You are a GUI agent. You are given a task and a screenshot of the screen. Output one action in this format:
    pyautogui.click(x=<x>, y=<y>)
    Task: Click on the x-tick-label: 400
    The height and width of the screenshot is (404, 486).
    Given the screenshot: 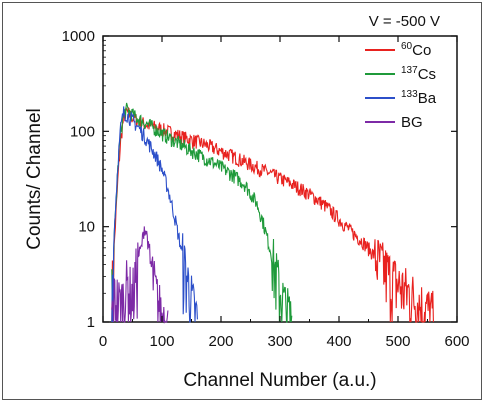 What is the action you would take?
    pyautogui.click(x=338, y=341)
    